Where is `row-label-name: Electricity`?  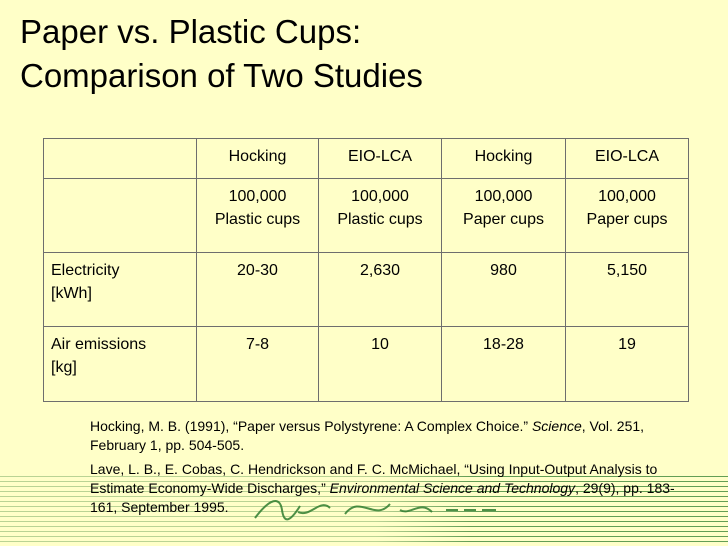 row-label-name: Electricity is located at coordinates (85, 270).